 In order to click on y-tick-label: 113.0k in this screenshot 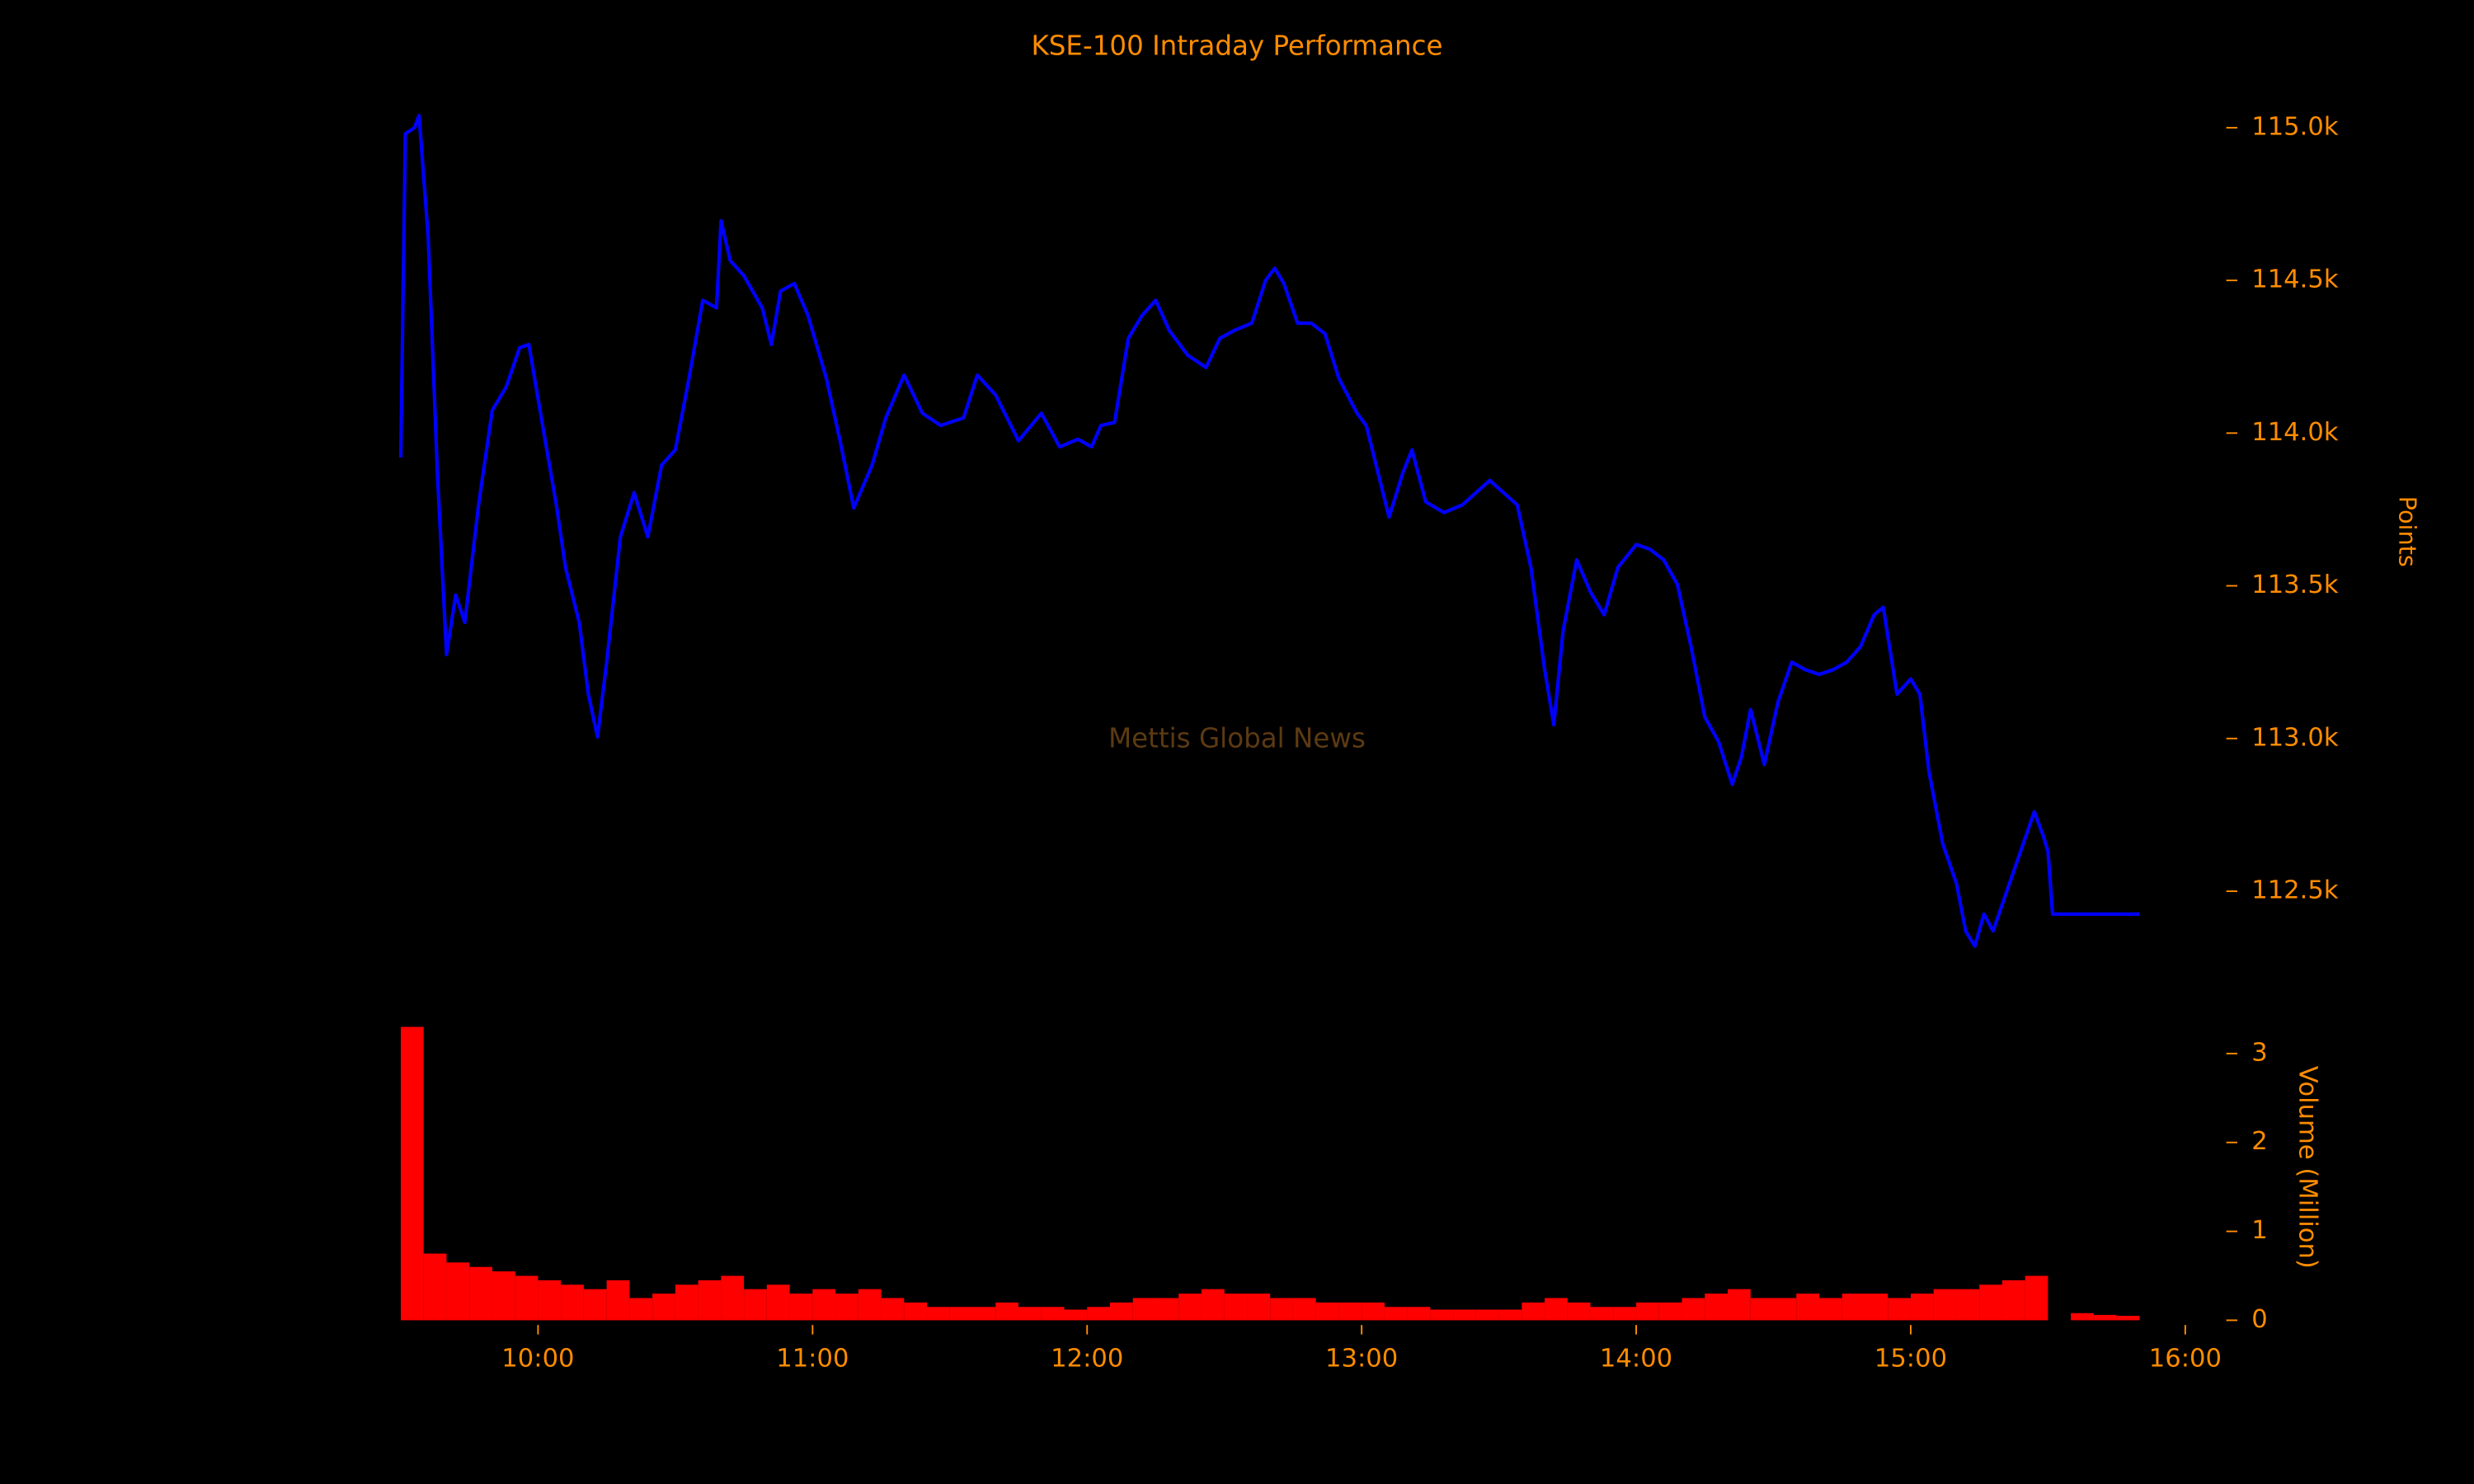, I will do `click(2295, 737)`.